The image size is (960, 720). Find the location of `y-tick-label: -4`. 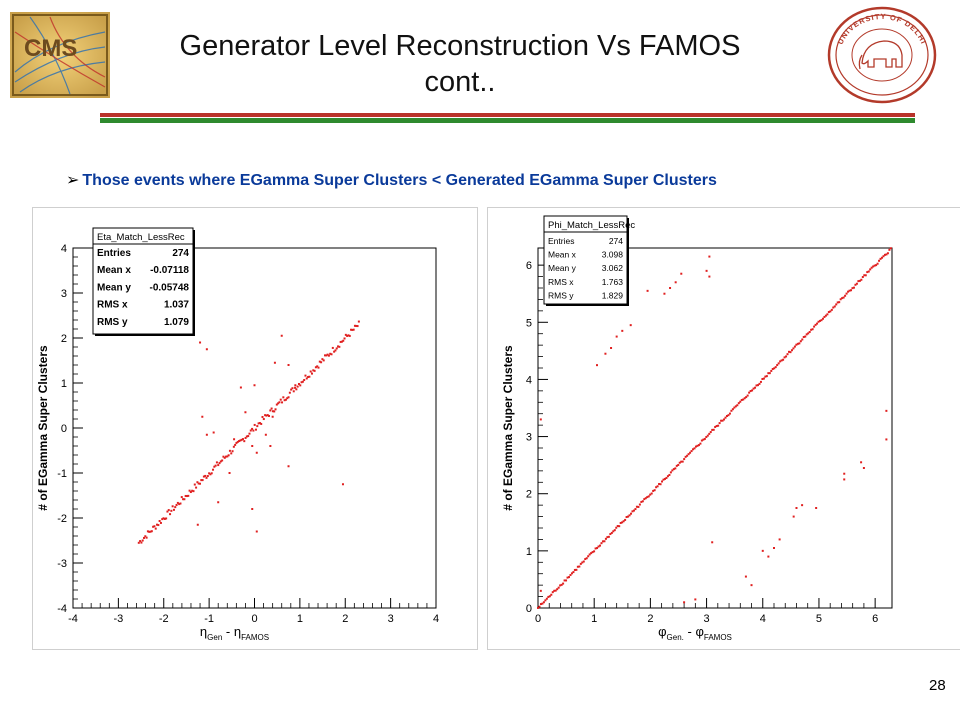

y-tick-label: -4 is located at coordinates (62, 609).